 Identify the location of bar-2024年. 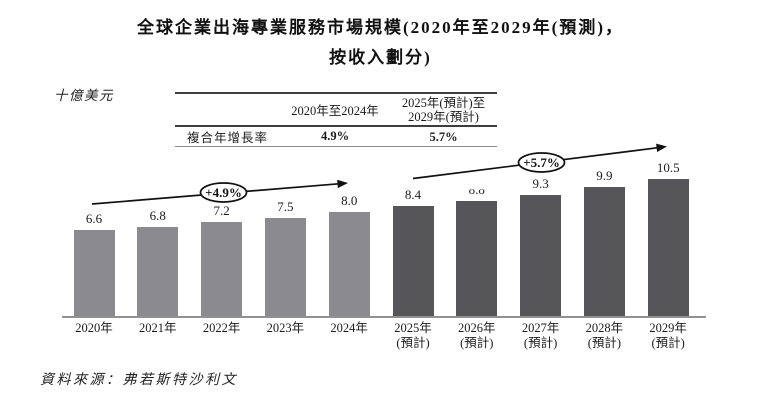
(349, 264).